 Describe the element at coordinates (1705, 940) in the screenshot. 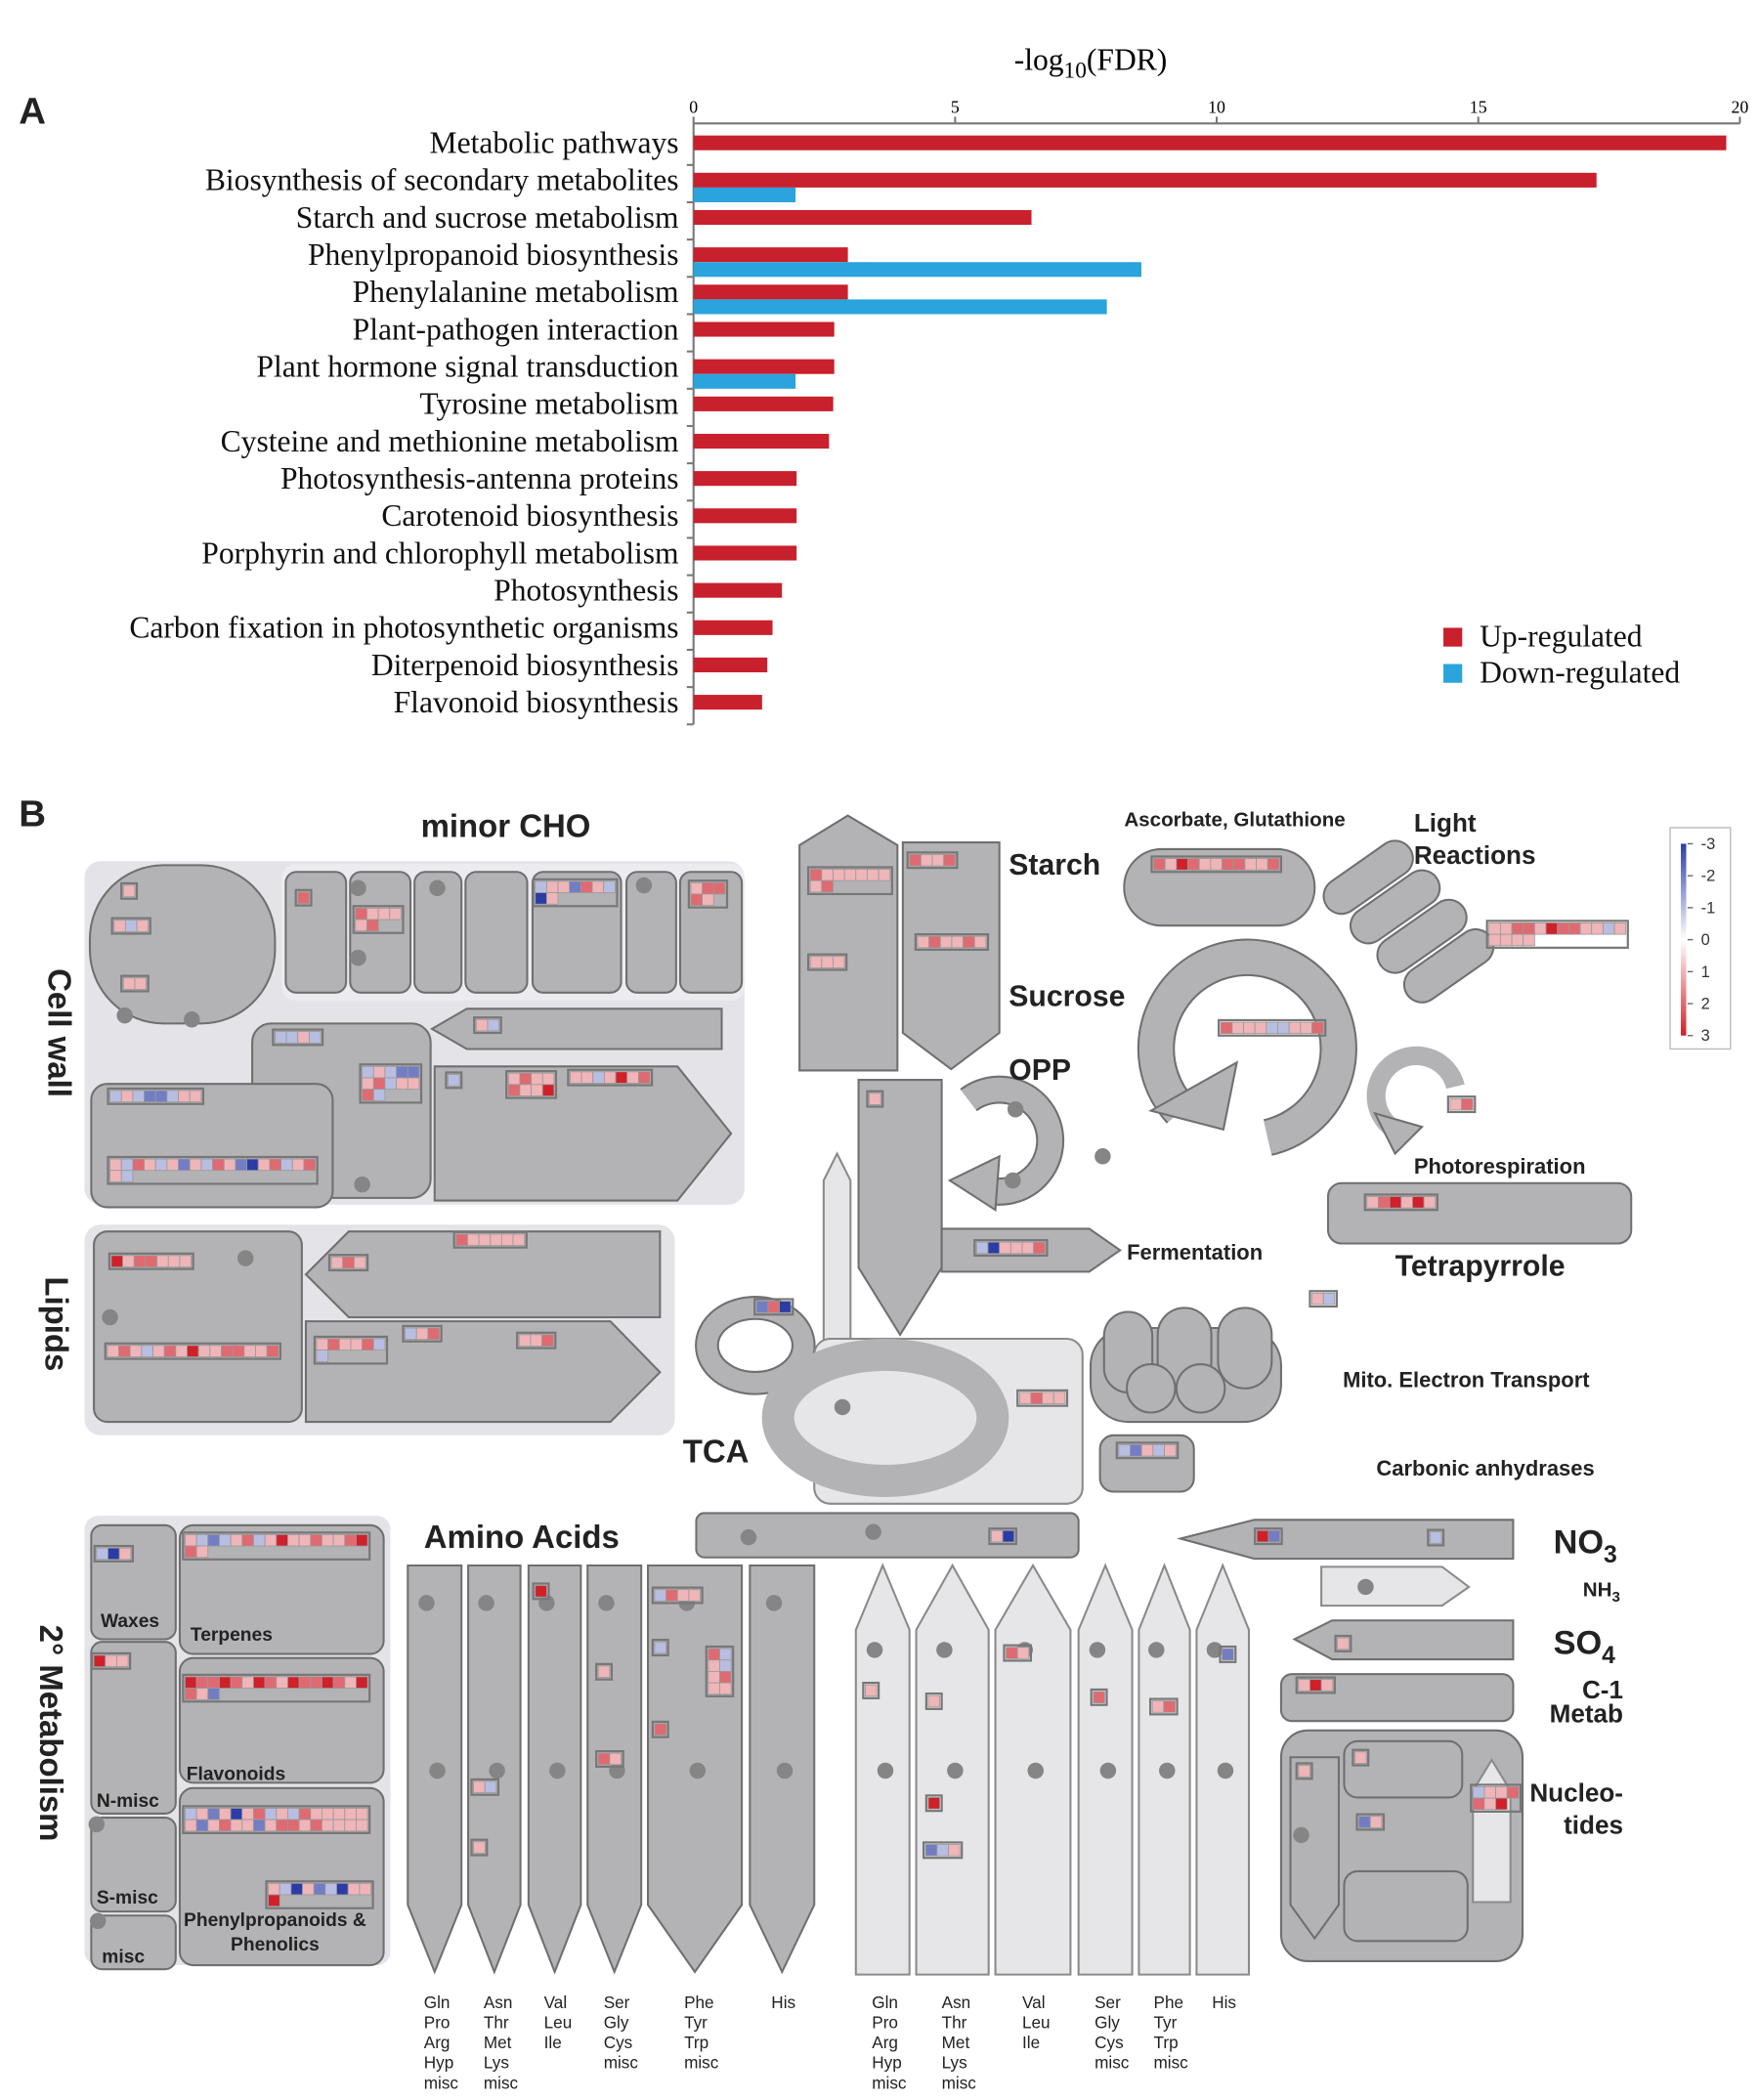

I see `color-tick-label: 0` at that location.